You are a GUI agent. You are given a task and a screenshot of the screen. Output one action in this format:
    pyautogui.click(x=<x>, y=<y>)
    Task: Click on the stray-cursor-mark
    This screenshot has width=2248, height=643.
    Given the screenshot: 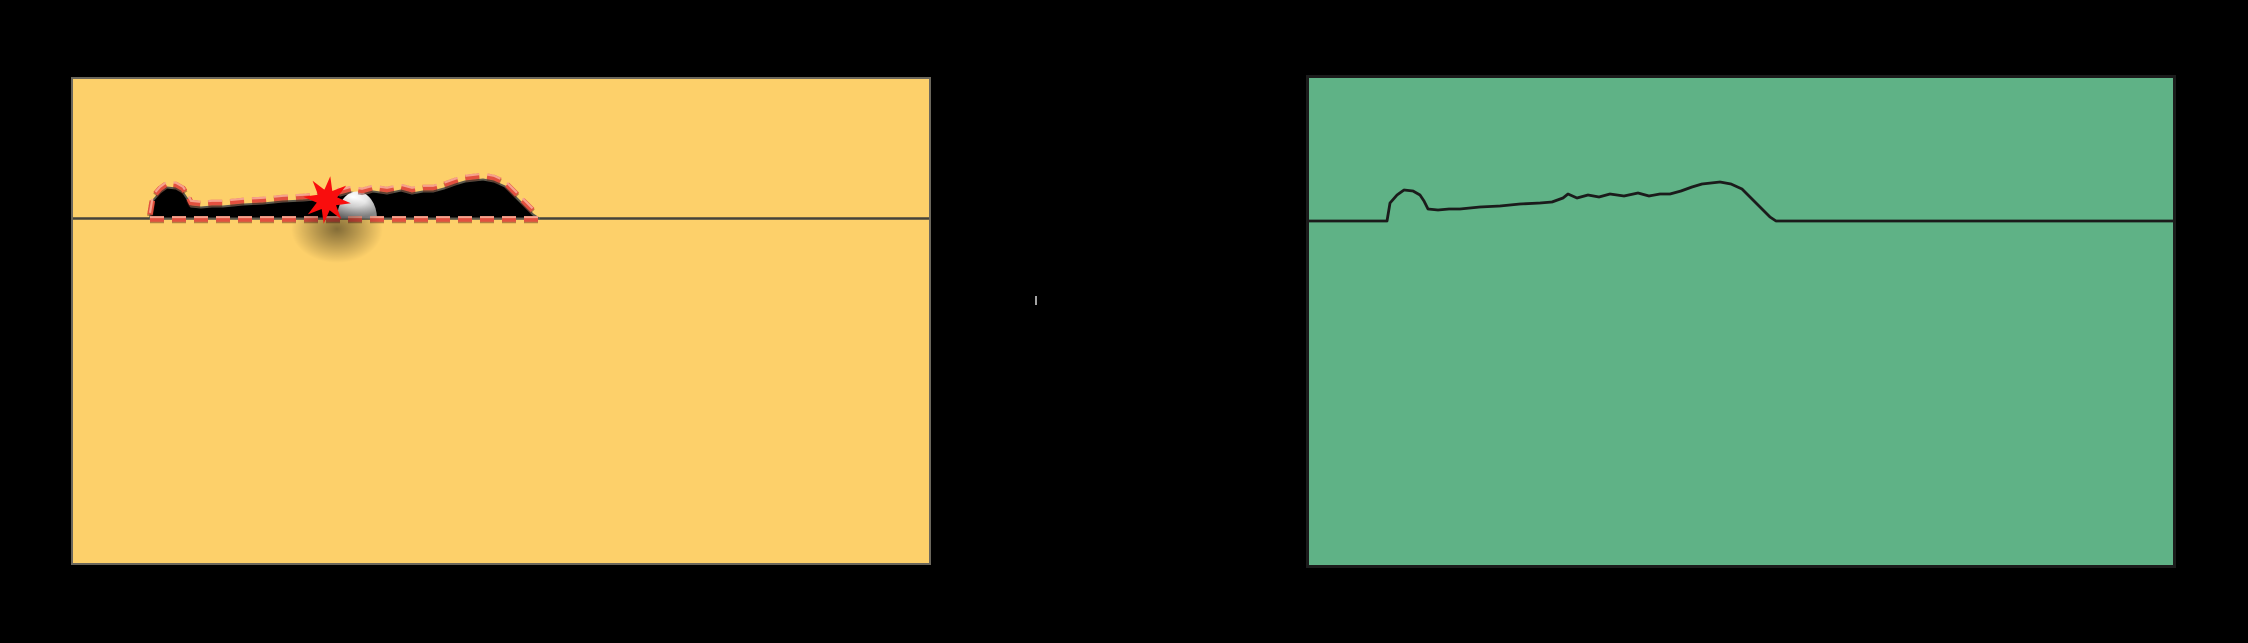 What is the action you would take?
    pyautogui.click(x=1036, y=300)
    